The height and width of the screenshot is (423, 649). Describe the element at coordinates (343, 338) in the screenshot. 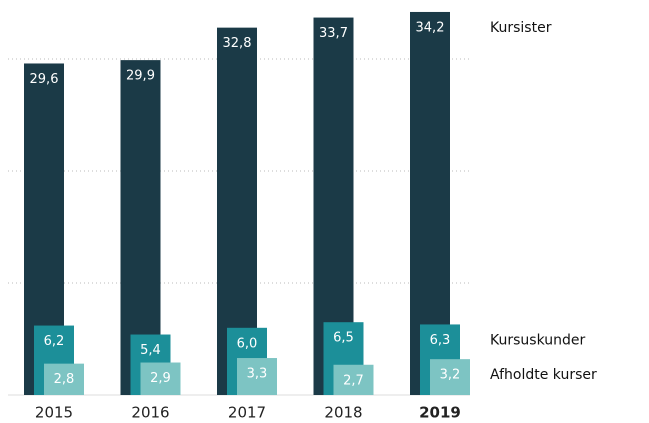

I see `value-label: 6,5` at that location.